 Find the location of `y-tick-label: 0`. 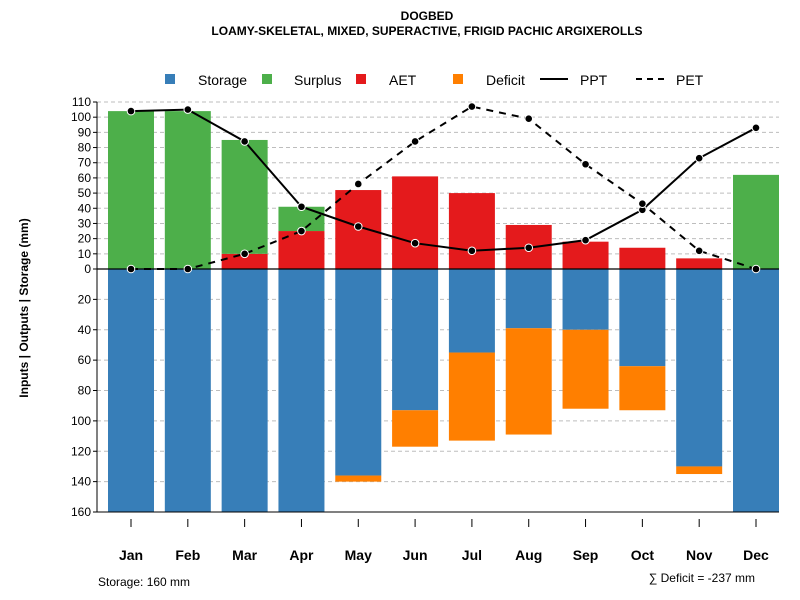

y-tick-label: 0 is located at coordinates (87, 269).